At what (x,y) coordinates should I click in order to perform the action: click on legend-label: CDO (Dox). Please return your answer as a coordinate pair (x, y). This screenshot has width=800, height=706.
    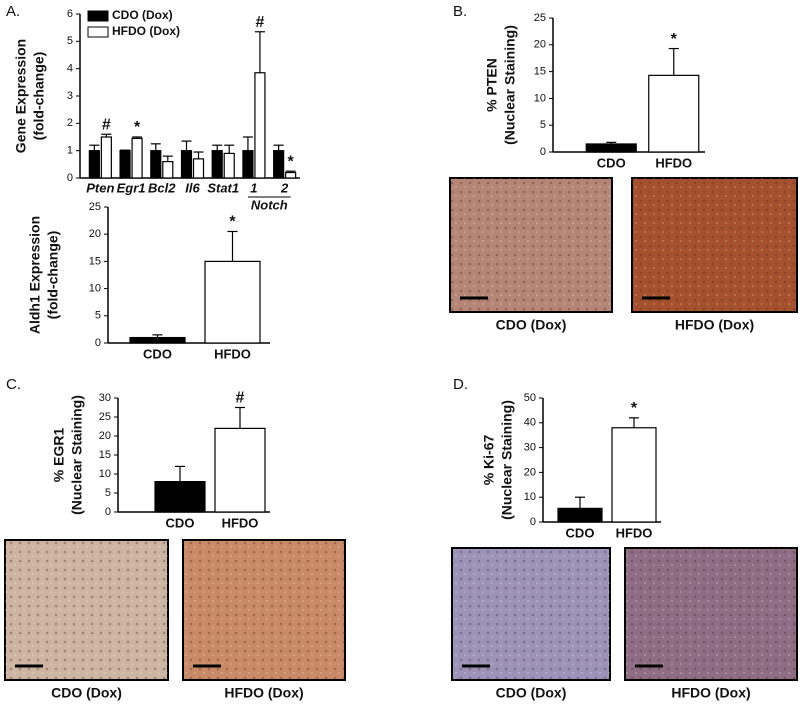
    Looking at the image, I should click on (142, 15).